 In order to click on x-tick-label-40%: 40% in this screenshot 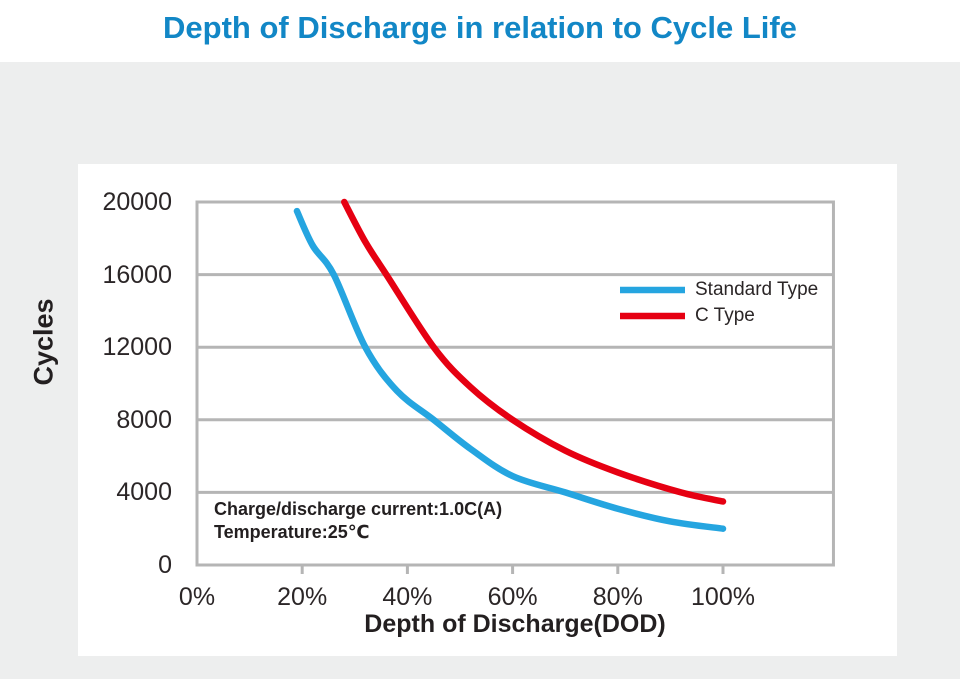, I will do `click(407, 597)`.